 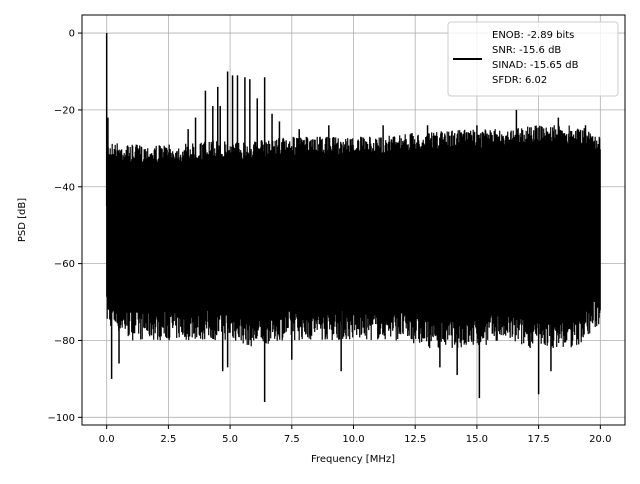 I want to click on x-tick-label: 10.0, so click(x=353, y=439).